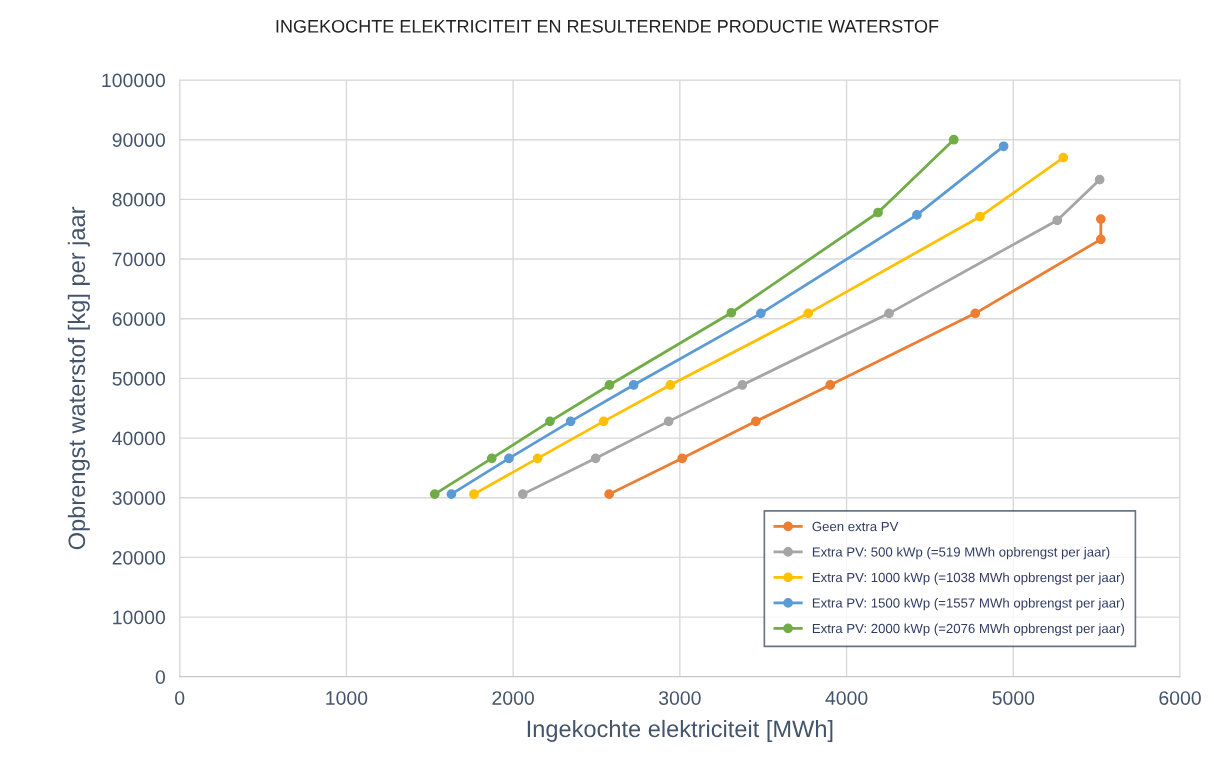 The image size is (1214, 777). Describe the element at coordinates (855, 526) in the screenshot. I see `legend-label: Geen extra PV` at that location.